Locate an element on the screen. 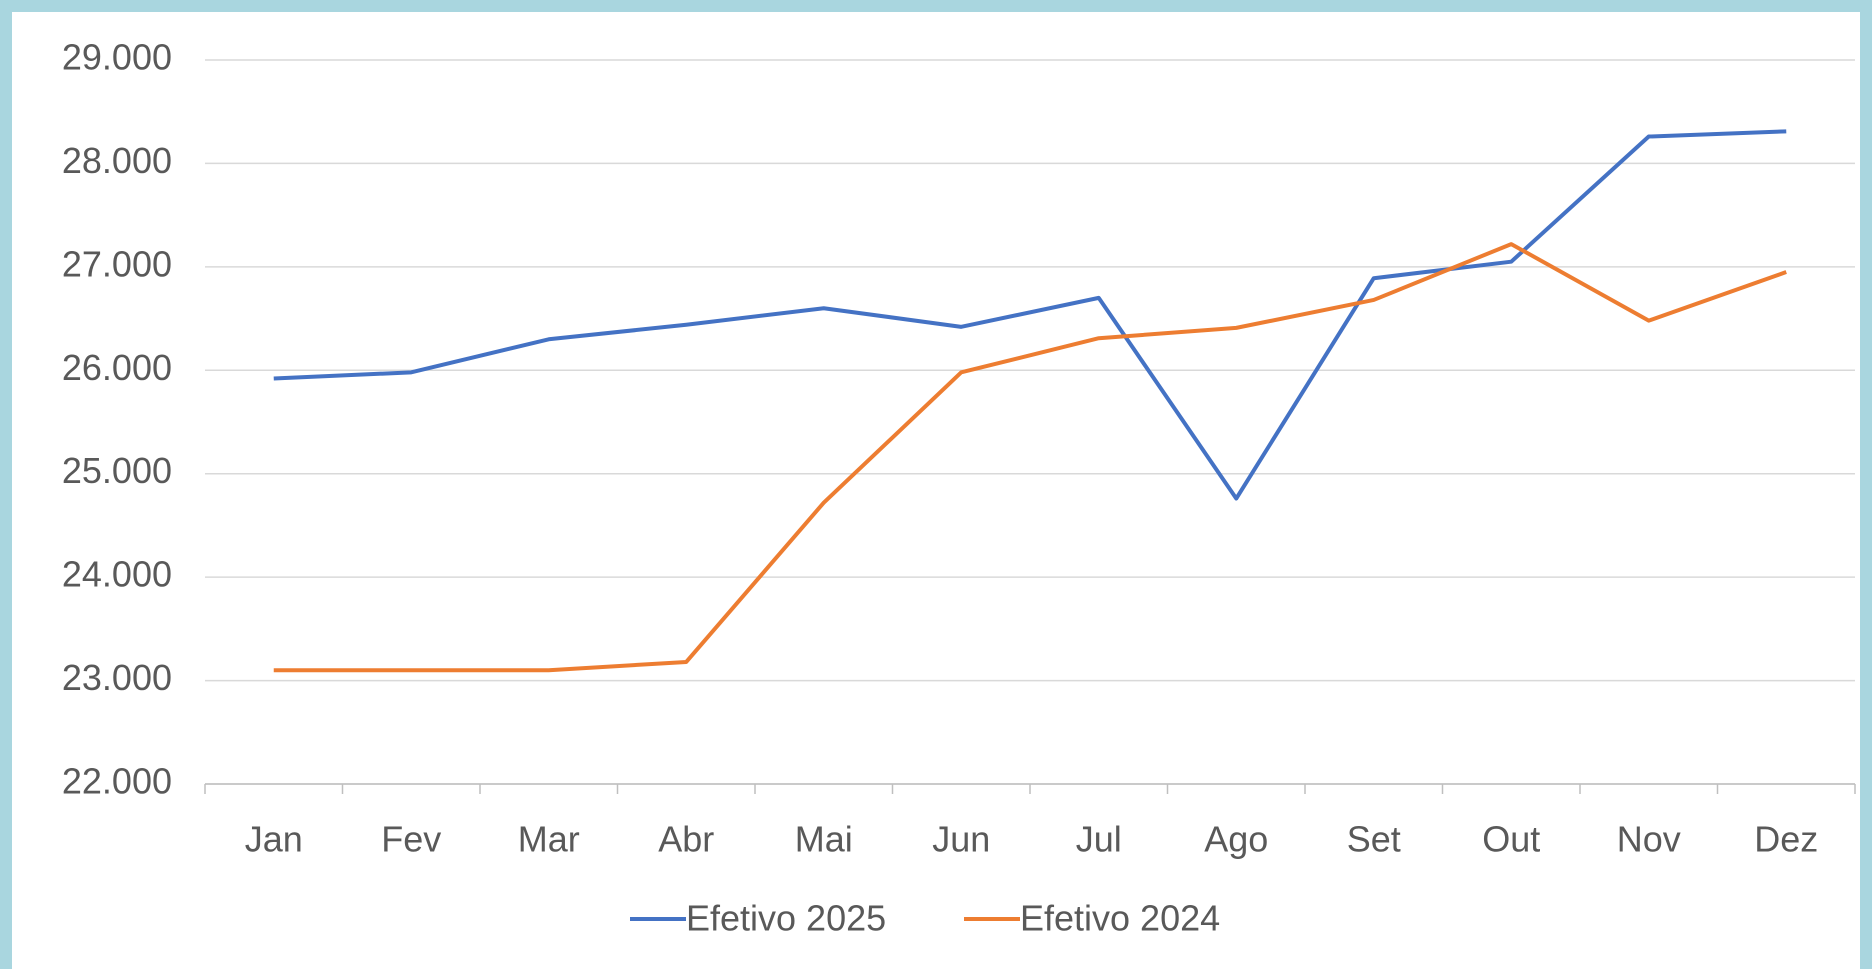 The width and height of the screenshot is (1872, 969). x-tick-label: Nov is located at coordinates (1649, 839).